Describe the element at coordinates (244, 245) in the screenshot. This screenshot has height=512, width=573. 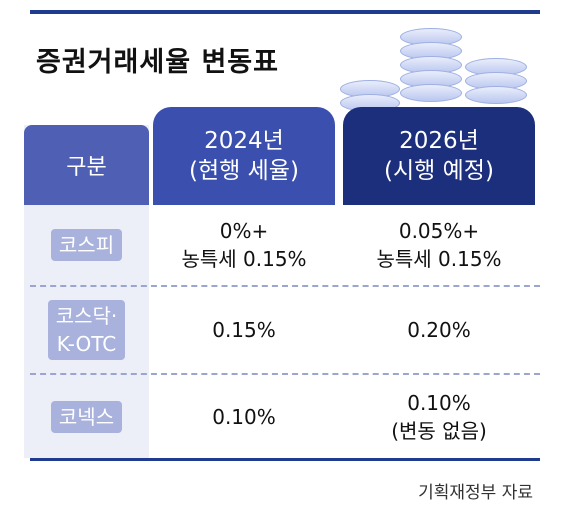
I see `cell-kospi-2024: 0%+ 농특세 0.15%` at that location.